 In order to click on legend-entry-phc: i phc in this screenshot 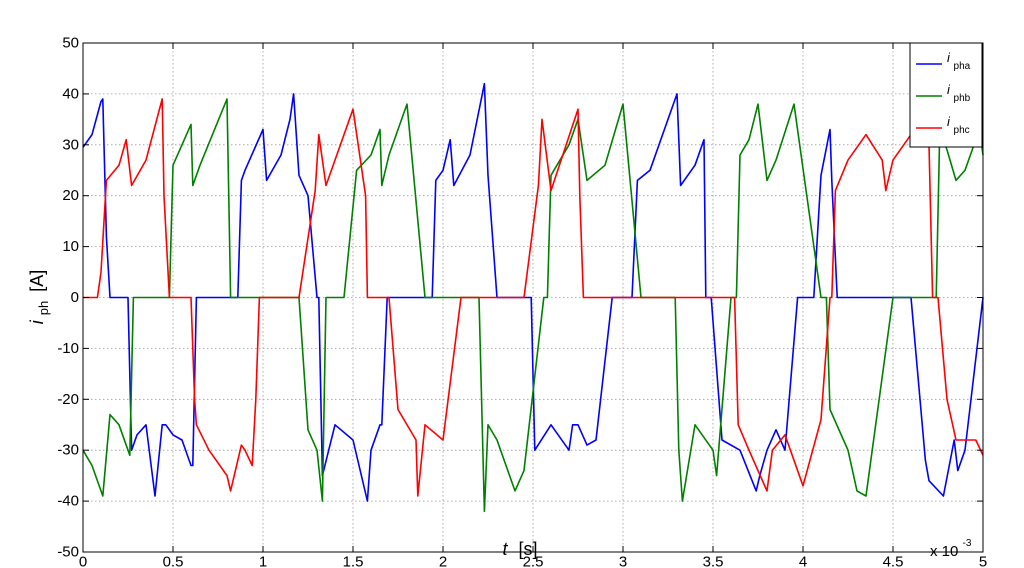, I will do `click(943, 125)`.